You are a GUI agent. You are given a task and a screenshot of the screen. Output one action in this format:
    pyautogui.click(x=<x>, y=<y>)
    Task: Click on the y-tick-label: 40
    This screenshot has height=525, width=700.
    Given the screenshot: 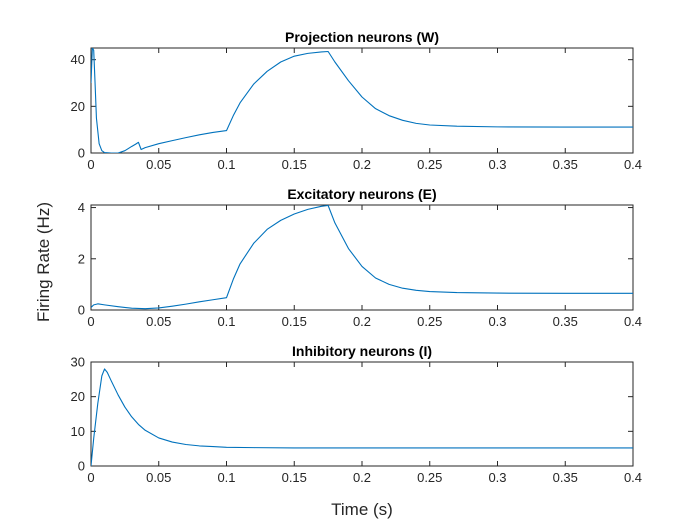 What is the action you would take?
    pyautogui.click(x=78, y=59)
    